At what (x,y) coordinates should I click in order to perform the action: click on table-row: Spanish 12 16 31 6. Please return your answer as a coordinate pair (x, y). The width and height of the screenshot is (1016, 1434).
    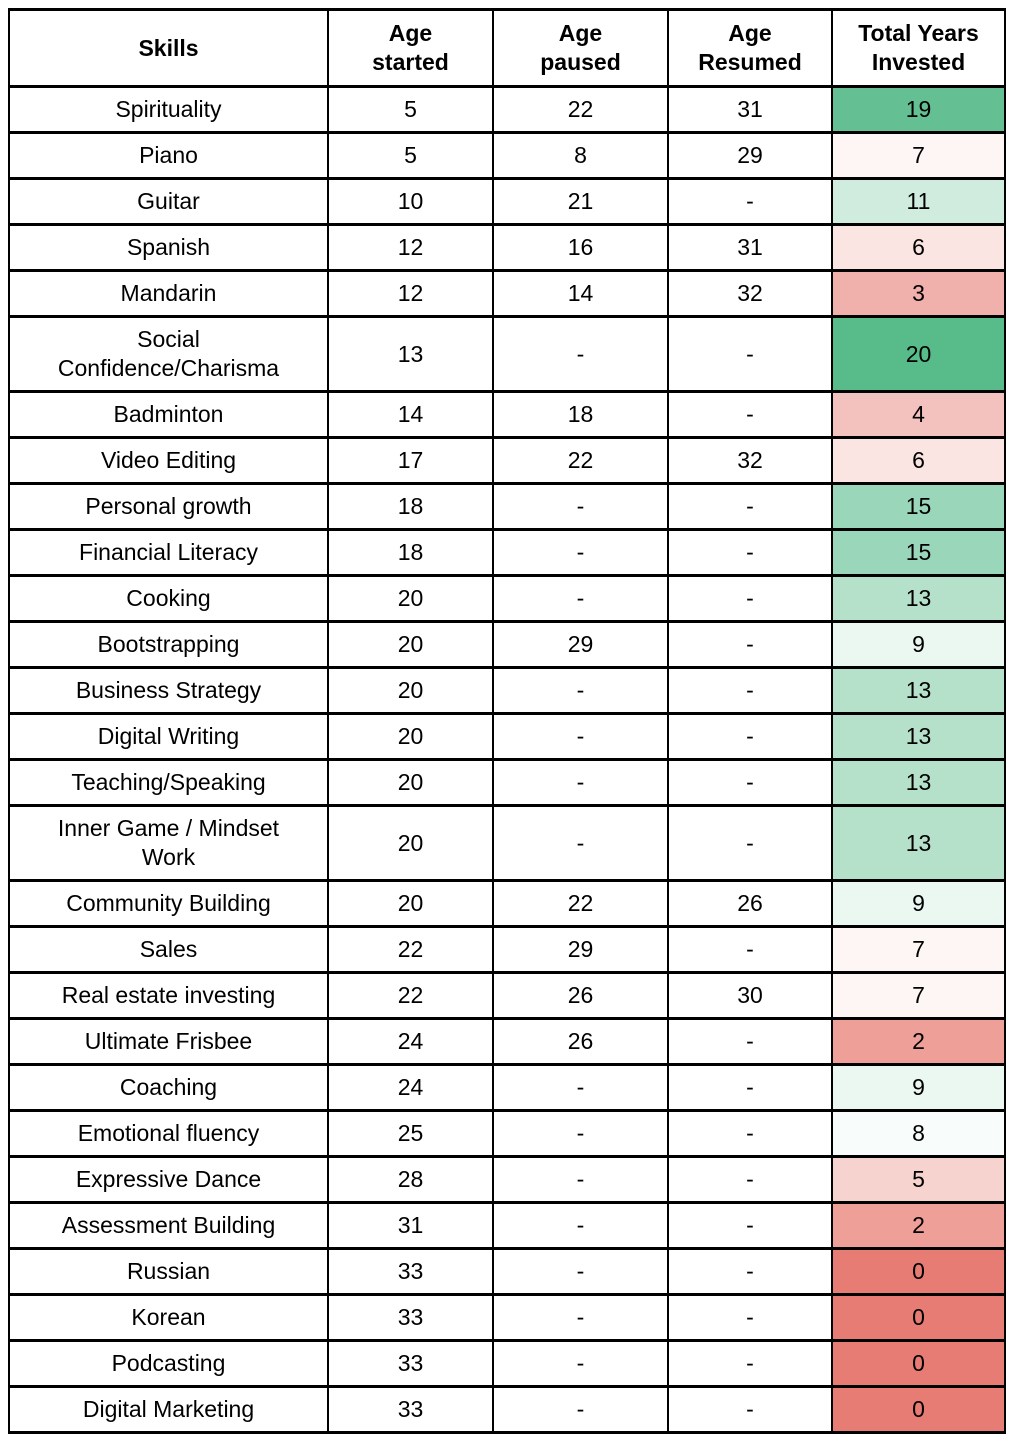
    Looking at the image, I should click on (507, 247).